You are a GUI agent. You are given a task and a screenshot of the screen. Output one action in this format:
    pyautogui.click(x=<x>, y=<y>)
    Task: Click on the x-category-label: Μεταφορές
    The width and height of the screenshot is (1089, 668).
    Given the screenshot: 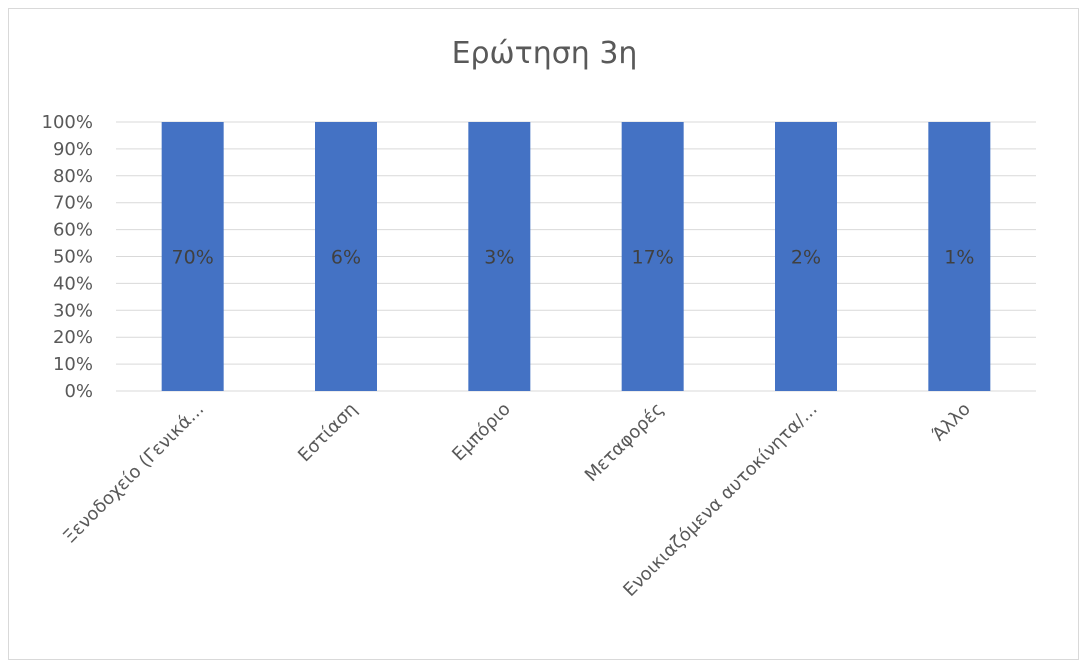 What is the action you would take?
    pyautogui.click(x=624, y=442)
    